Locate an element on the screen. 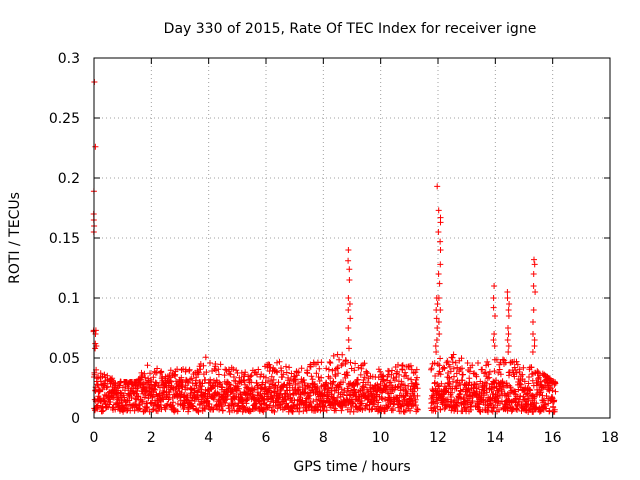  y-tick-label: 0.15 is located at coordinates (64, 239).